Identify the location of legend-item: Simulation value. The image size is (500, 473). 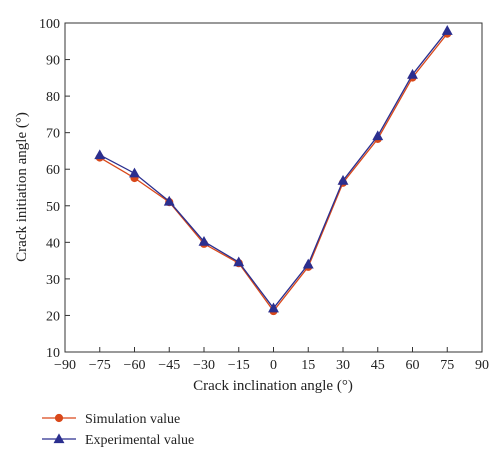
(111, 419).